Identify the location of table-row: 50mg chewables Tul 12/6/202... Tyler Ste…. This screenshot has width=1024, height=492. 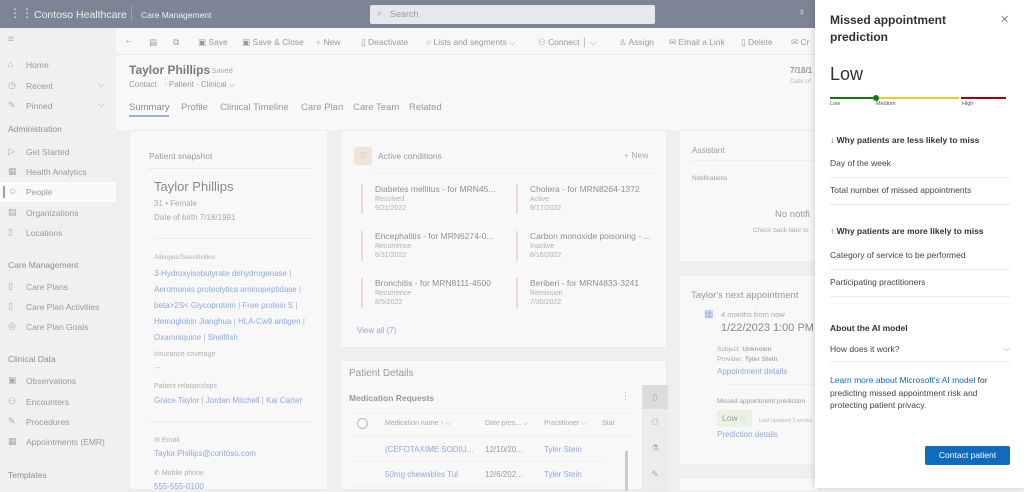
(476, 474).